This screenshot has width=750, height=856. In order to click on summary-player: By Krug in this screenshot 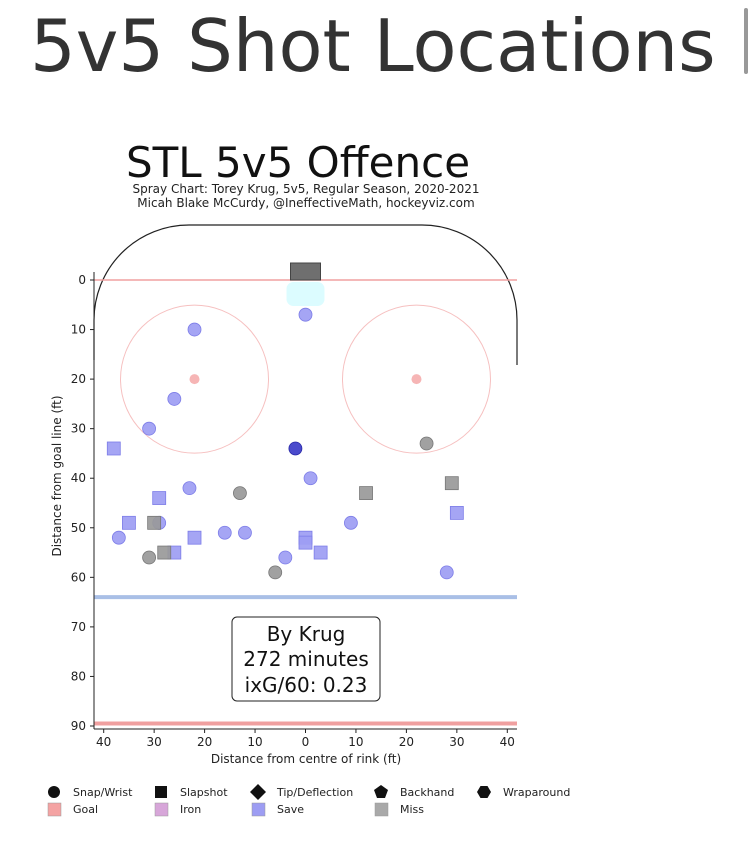, I will do `click(306, 634)`.